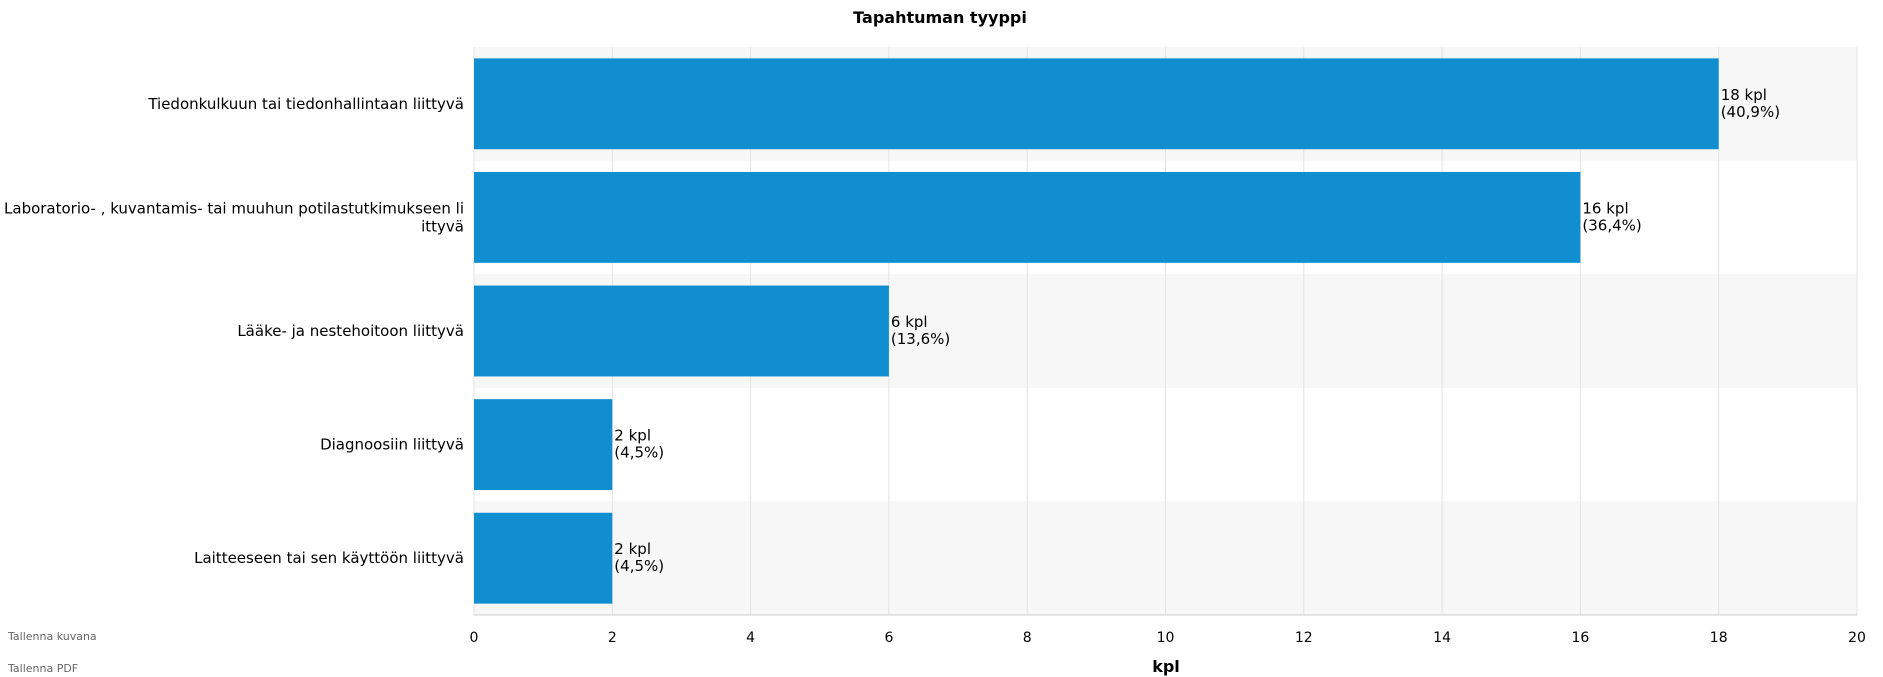 This screenshot has width=1883, height=677. Describe the element at coordinates (442, 226) in the screenshot. I see `category-label: ittyvä` at that location.